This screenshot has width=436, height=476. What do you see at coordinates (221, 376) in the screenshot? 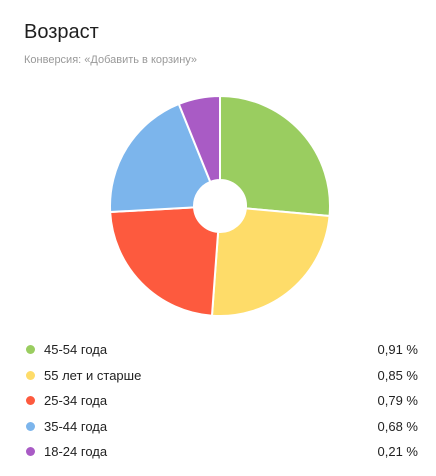
I see `legend-item: 55 лет и старше 0,85 %` at bounding box center [221, 376].